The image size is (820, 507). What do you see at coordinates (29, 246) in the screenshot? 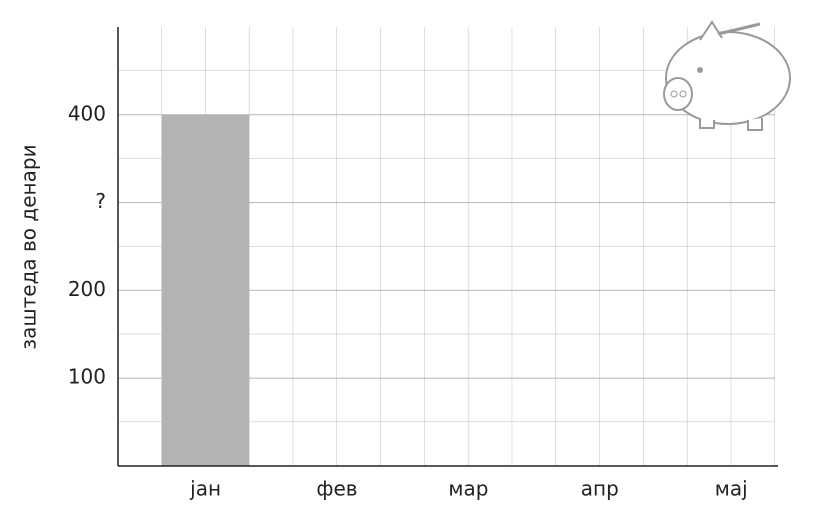
I see `y-axis-title: заштеда во денари` at bounding box center [29, 246].